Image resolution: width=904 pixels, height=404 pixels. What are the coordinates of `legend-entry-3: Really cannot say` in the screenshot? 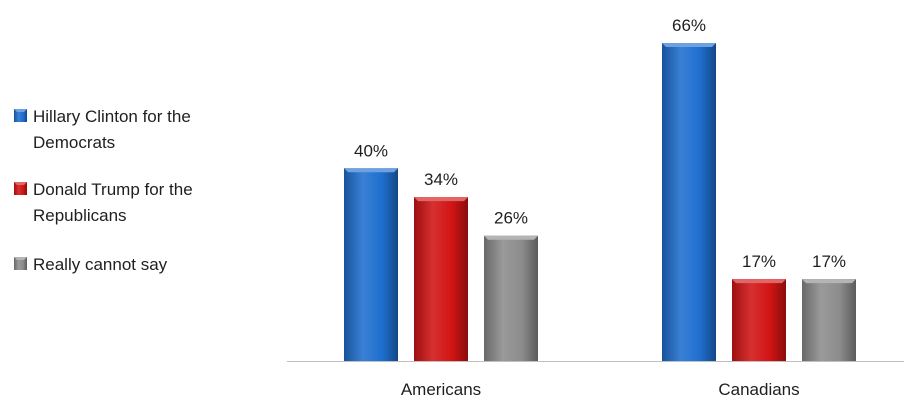 It's located at (91, 264).